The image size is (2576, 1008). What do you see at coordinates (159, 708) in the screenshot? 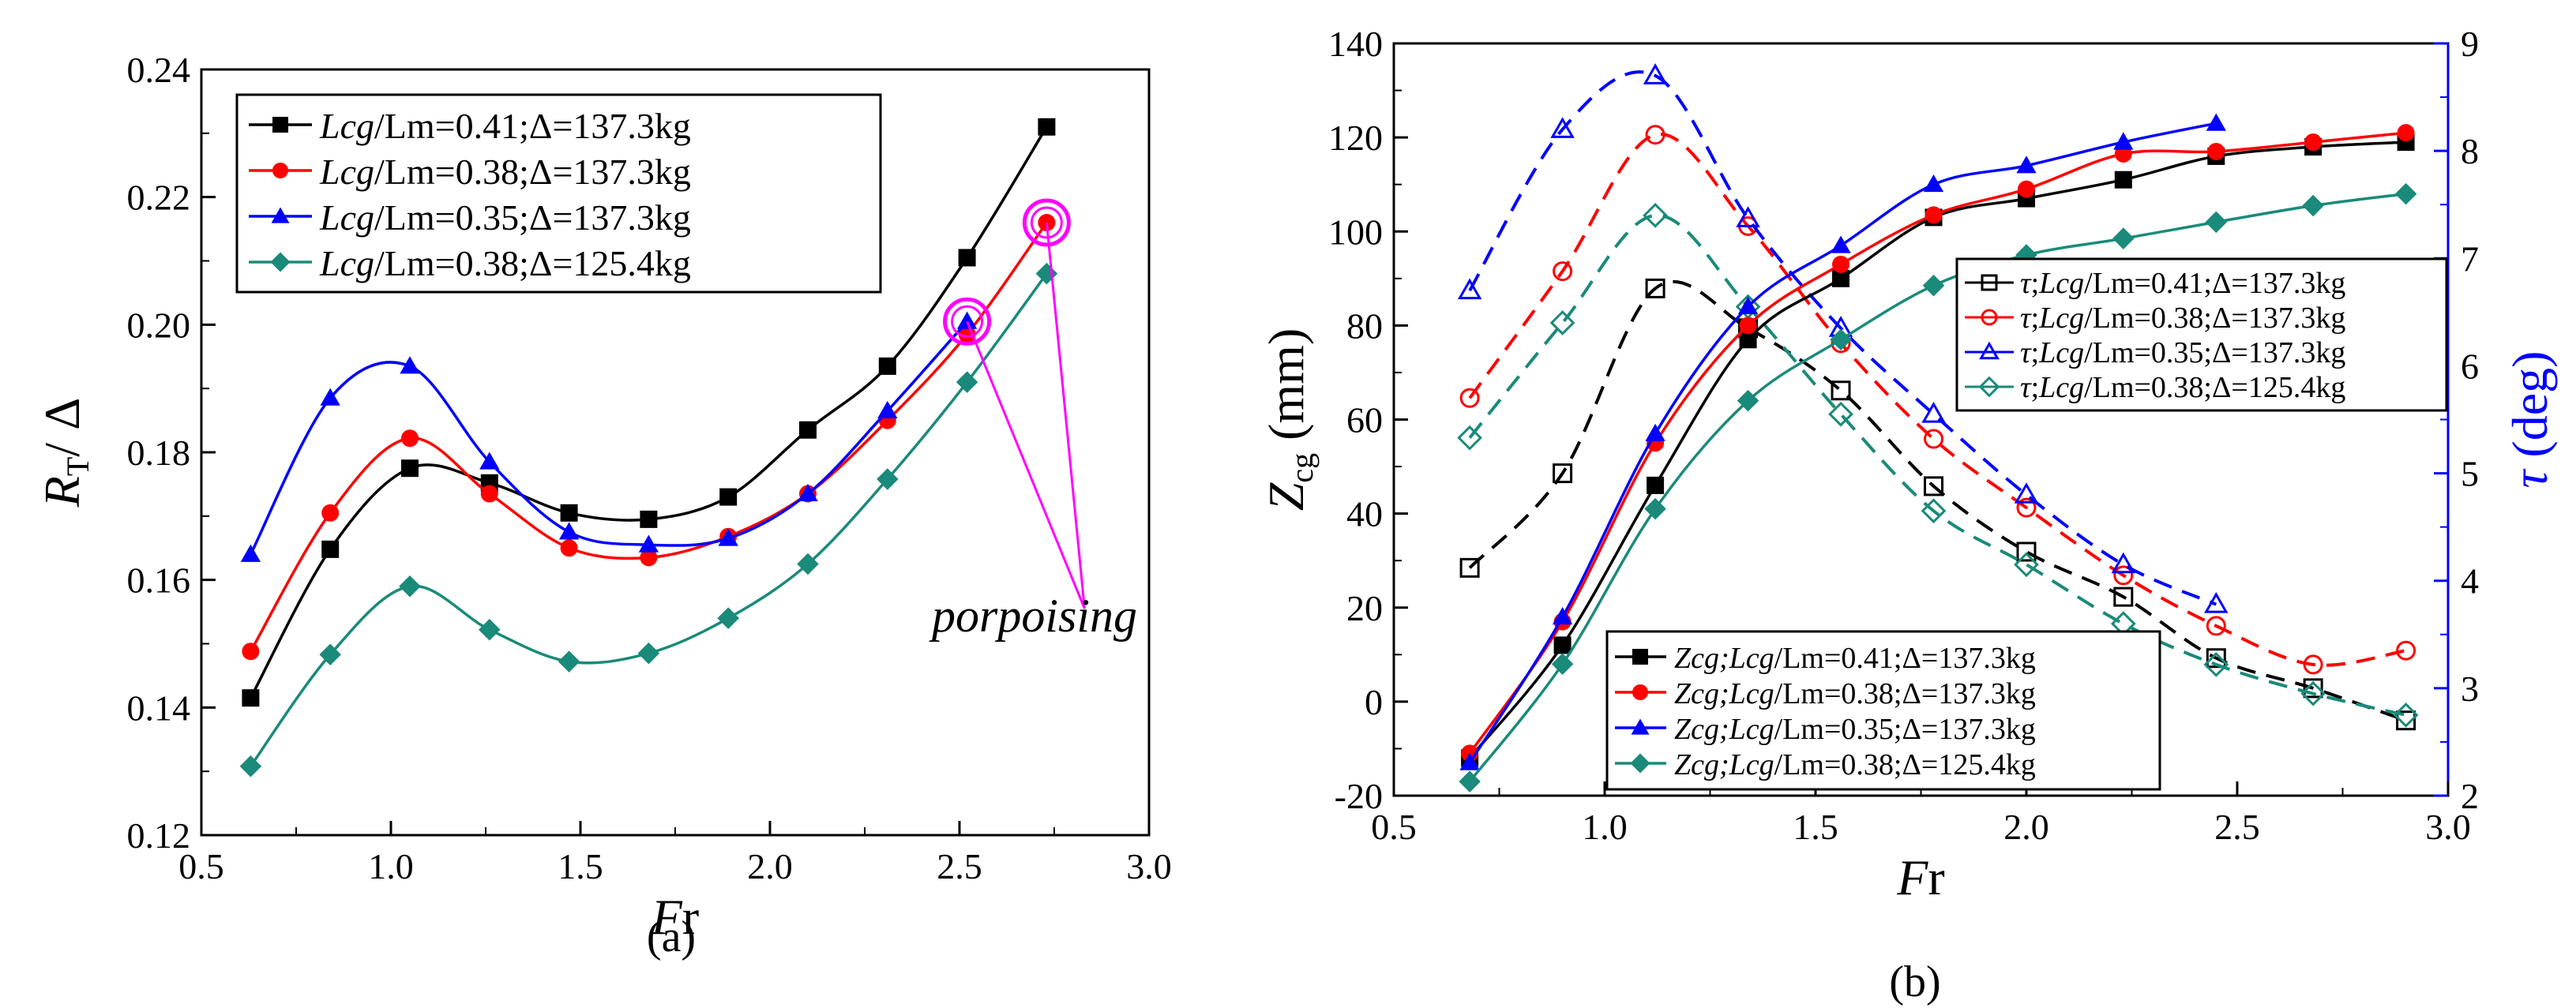
I see `y-tick-label: 0.14` at bounding box center [159, 708].